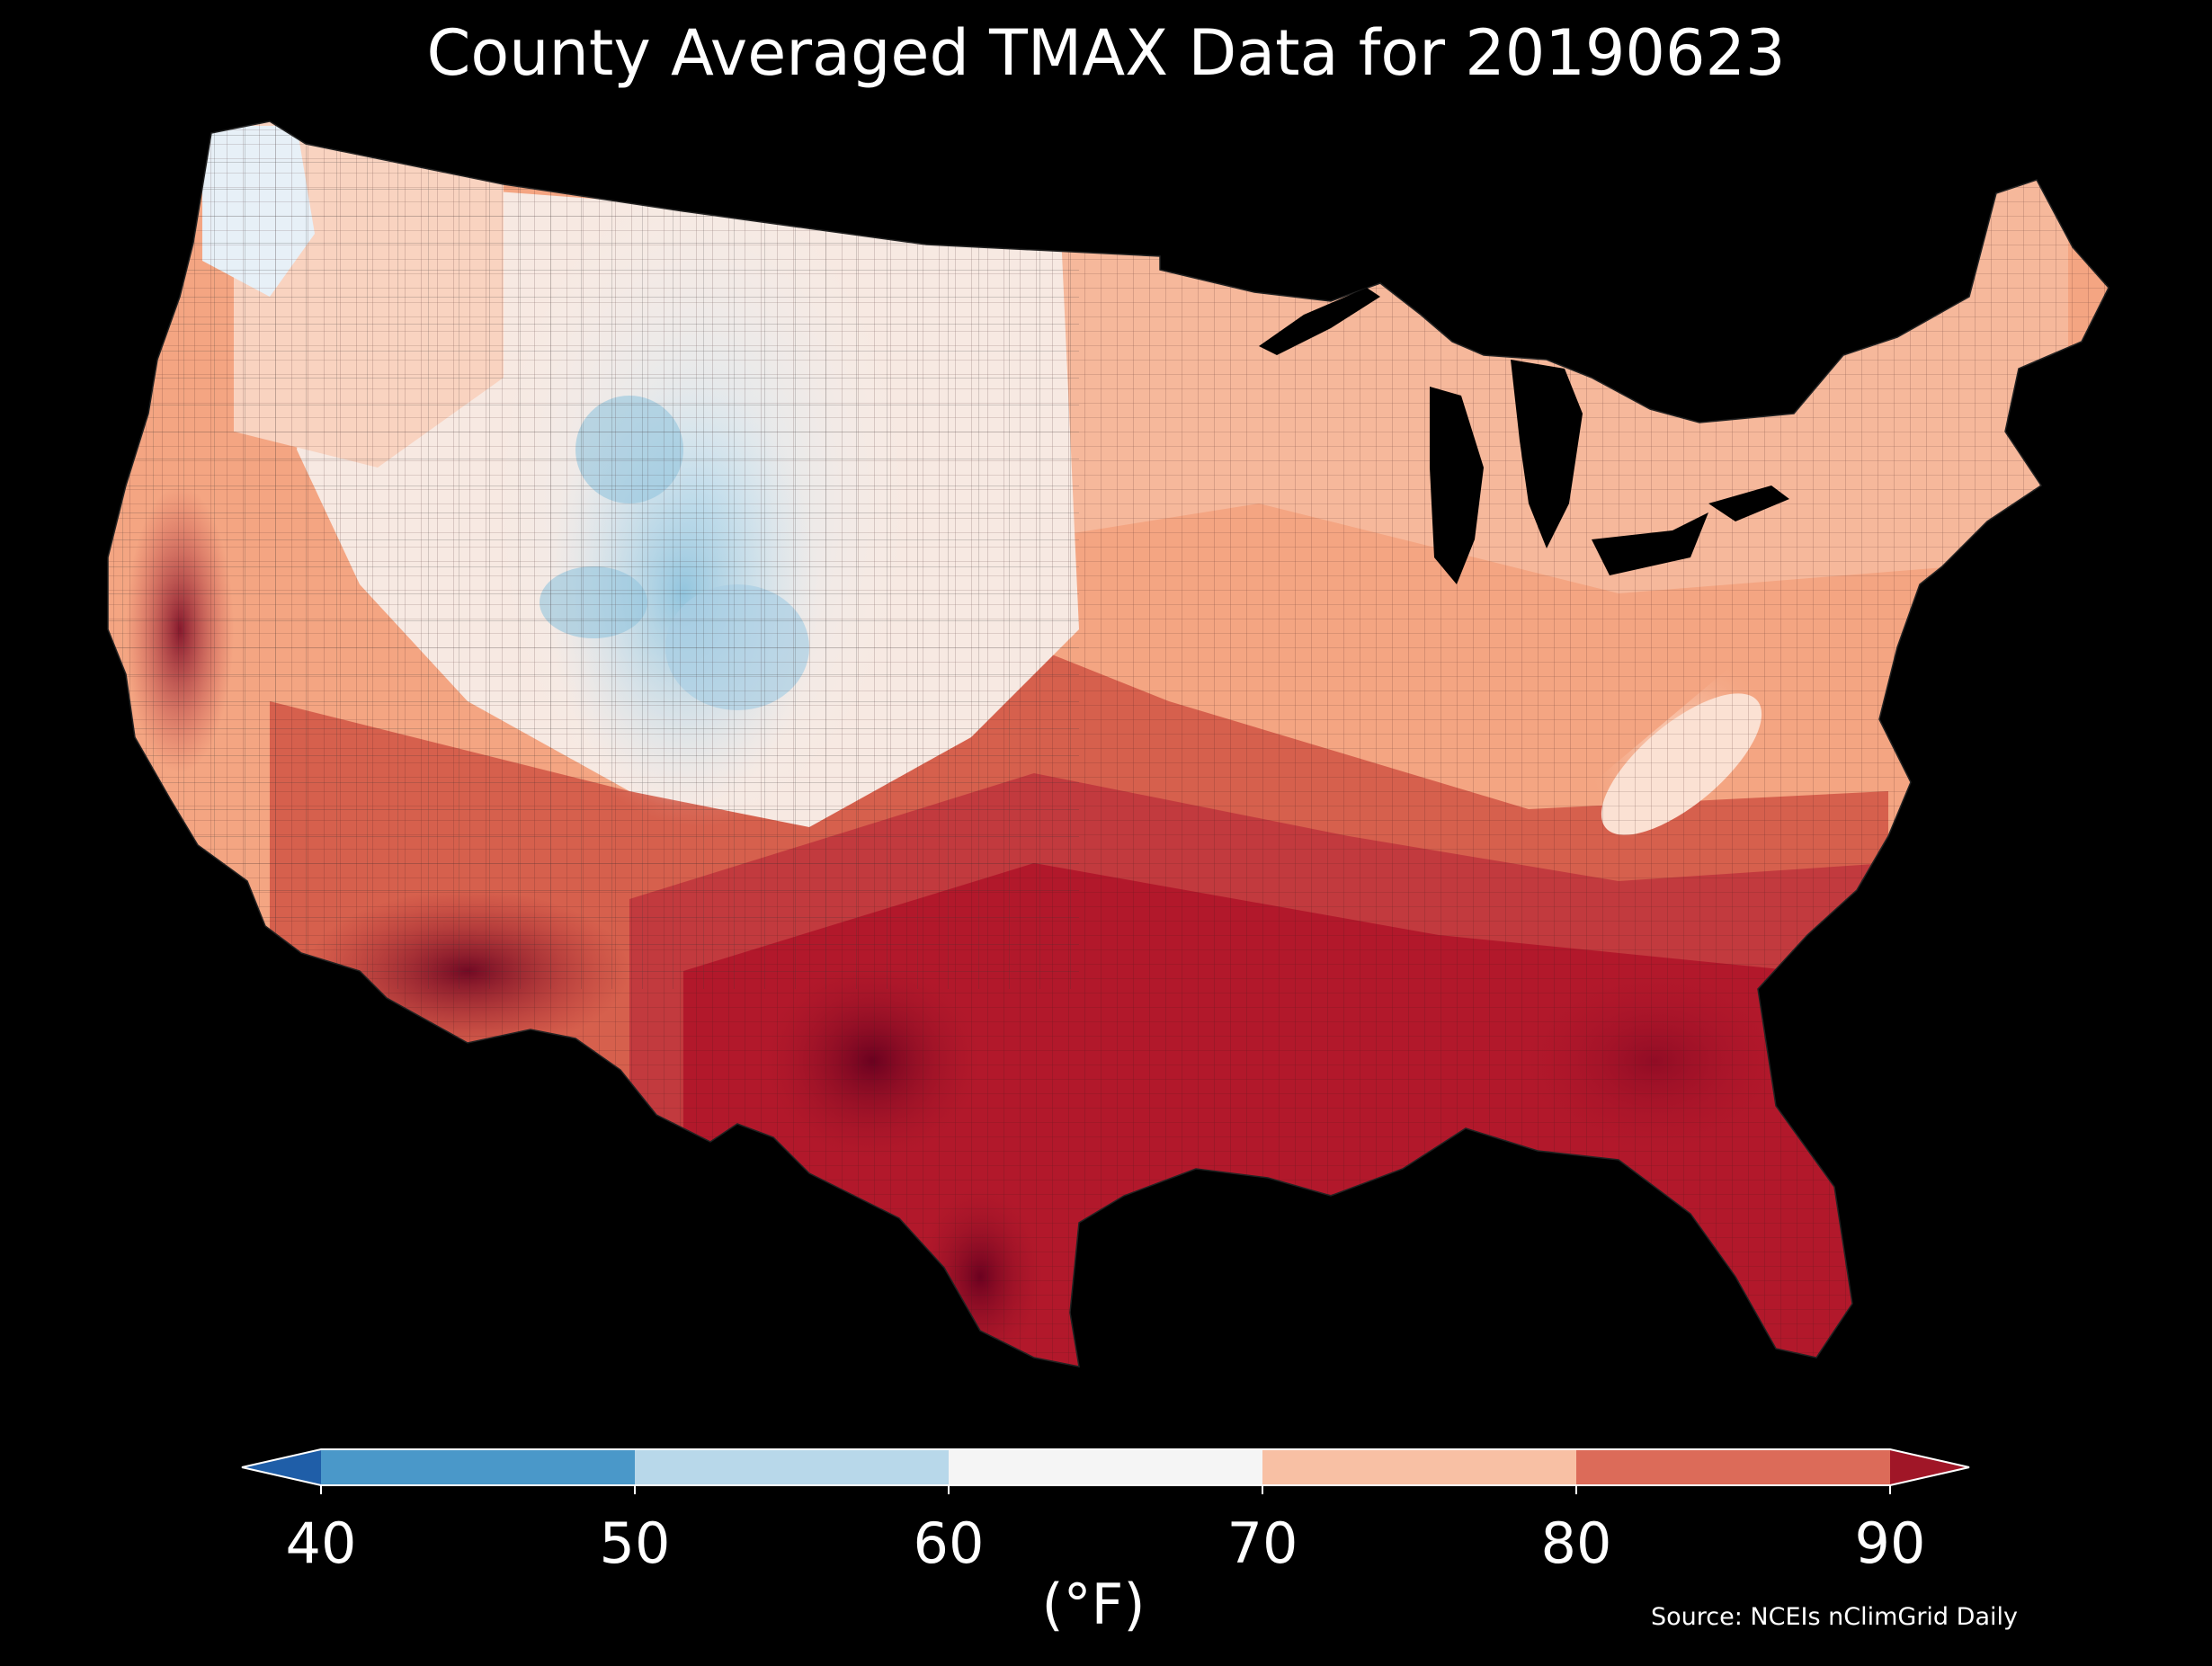 Image resolution: width=2212 pixels, height=1666 pixels. Describe the element at coordinates (1834, 1617) in the screenshot. I see `source-credit: Source: NCEIs nClimGrid Daily` at that location.